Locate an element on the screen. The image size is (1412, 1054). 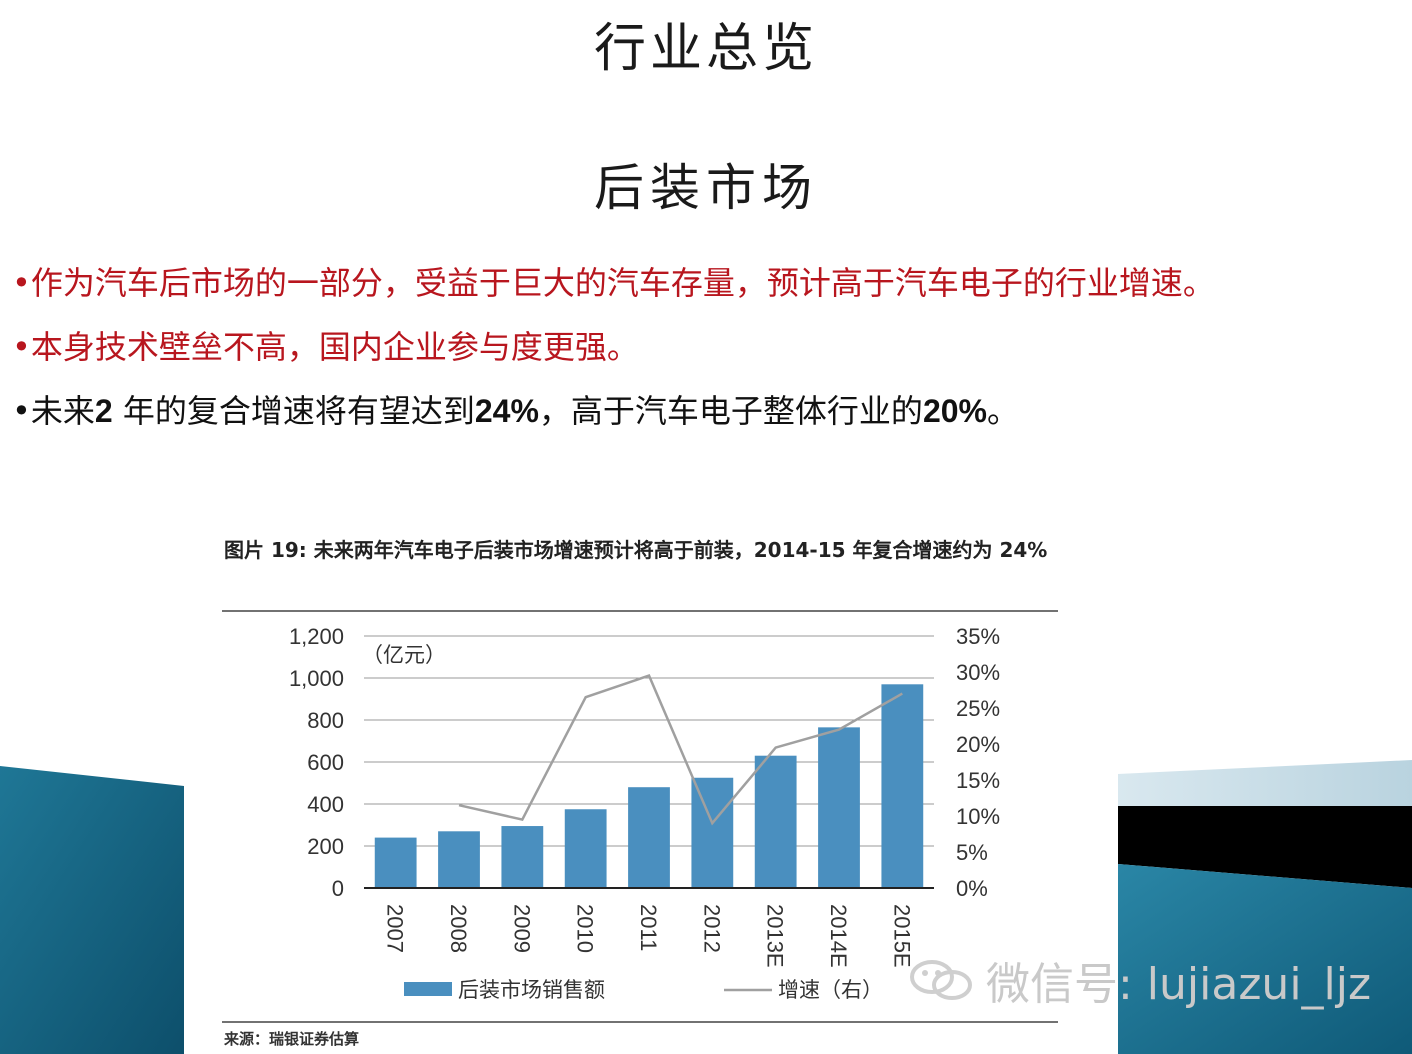
y-right-tick-label: 20% is located at coordinates (978, 744).